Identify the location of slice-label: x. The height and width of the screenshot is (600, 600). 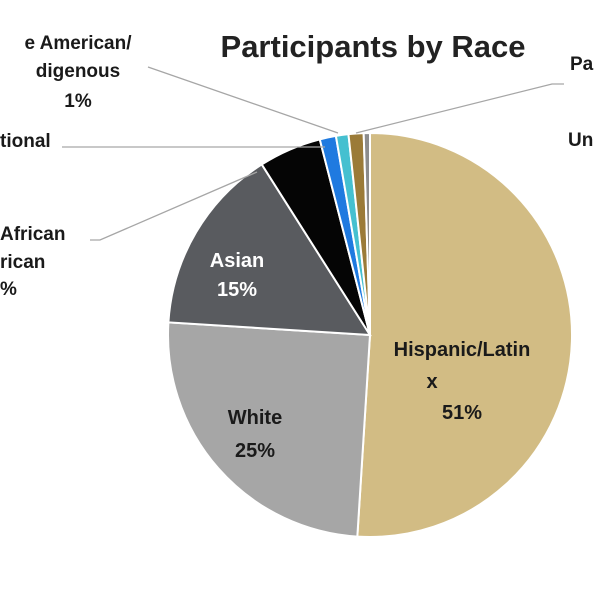
(431, 382).